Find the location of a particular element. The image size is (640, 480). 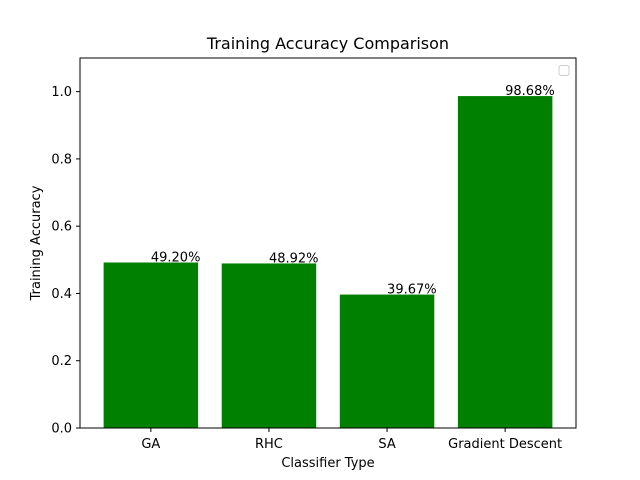

x-axis-ticks: GA RHC SA Gradient Descent is located at coordinates (351, 440).